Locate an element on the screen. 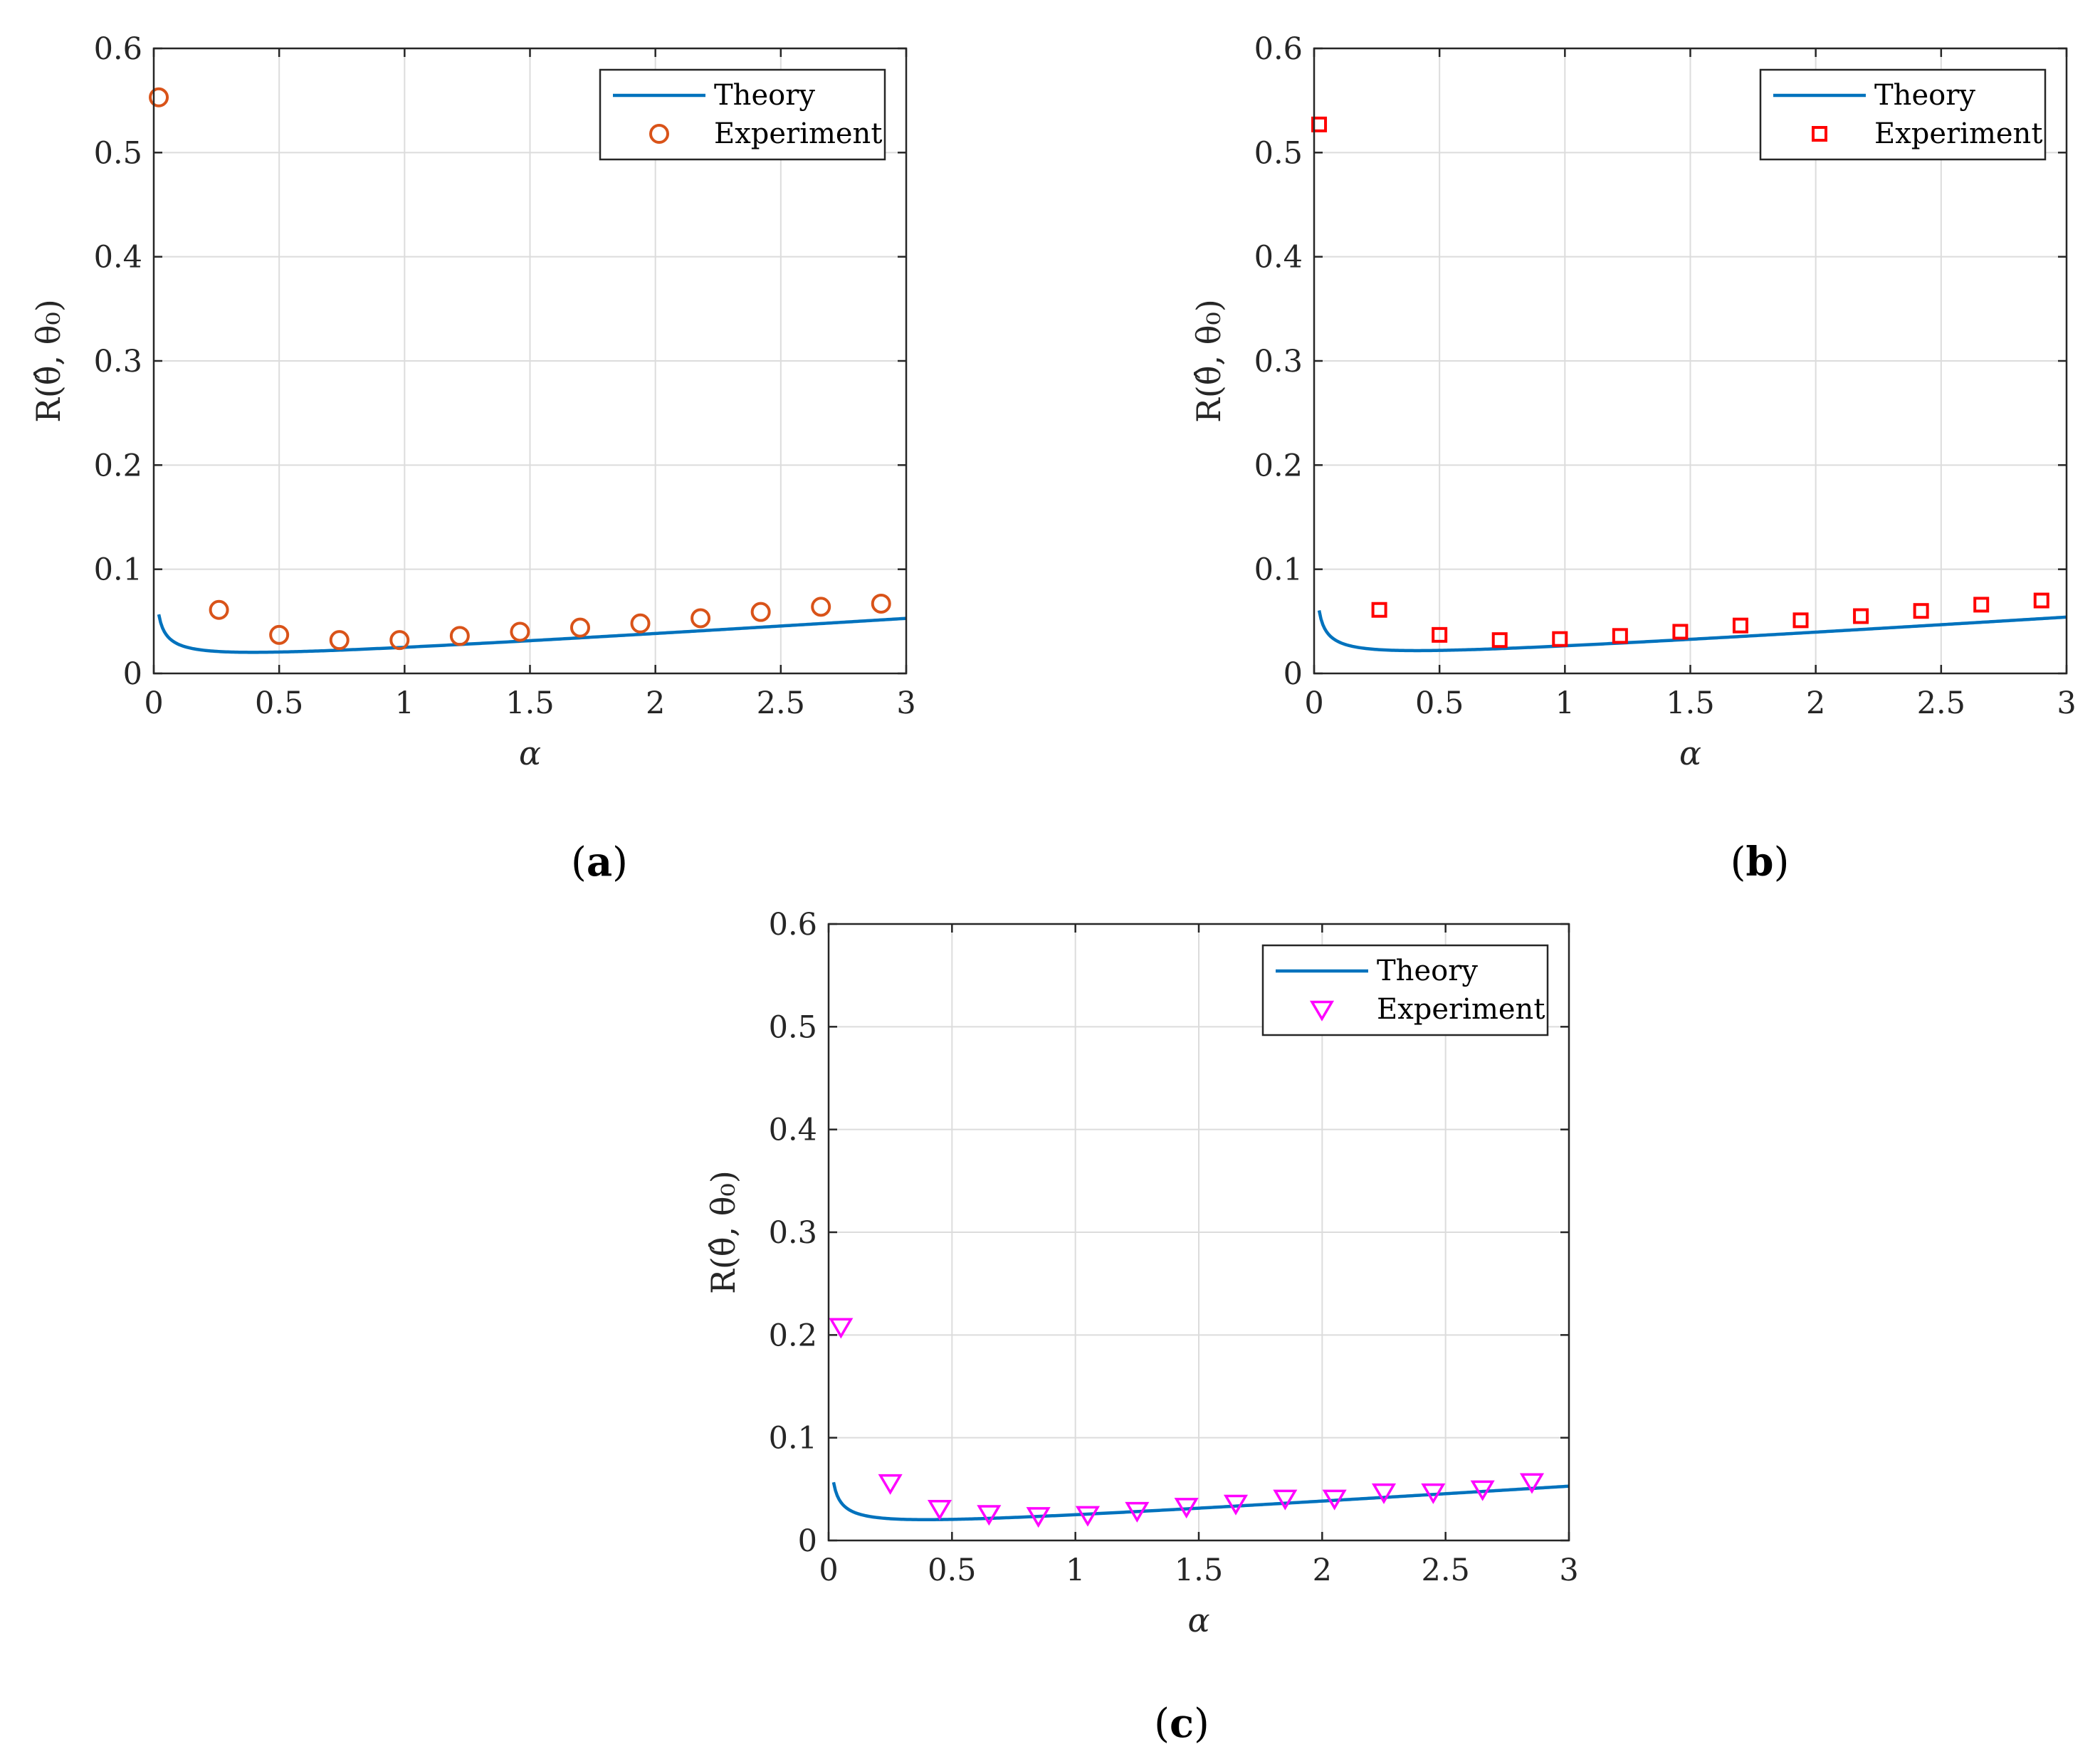 Image resolution: width=2100 pixels, height=1764 pixels. panel-caption: (c) is located at coordinates (1181, 1723).